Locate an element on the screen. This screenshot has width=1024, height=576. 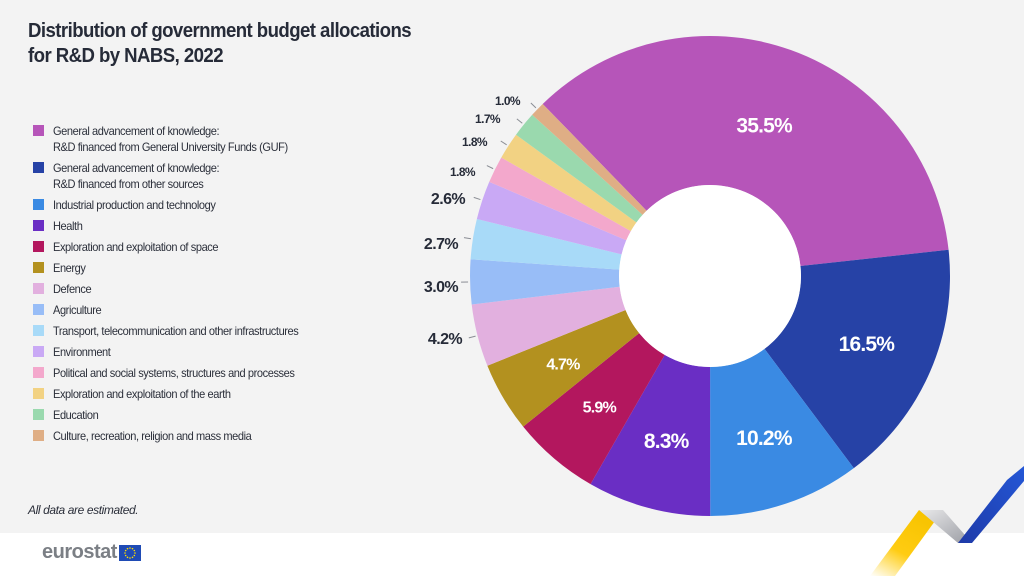
eu-flag-icon is located at coordinates (129, 552).